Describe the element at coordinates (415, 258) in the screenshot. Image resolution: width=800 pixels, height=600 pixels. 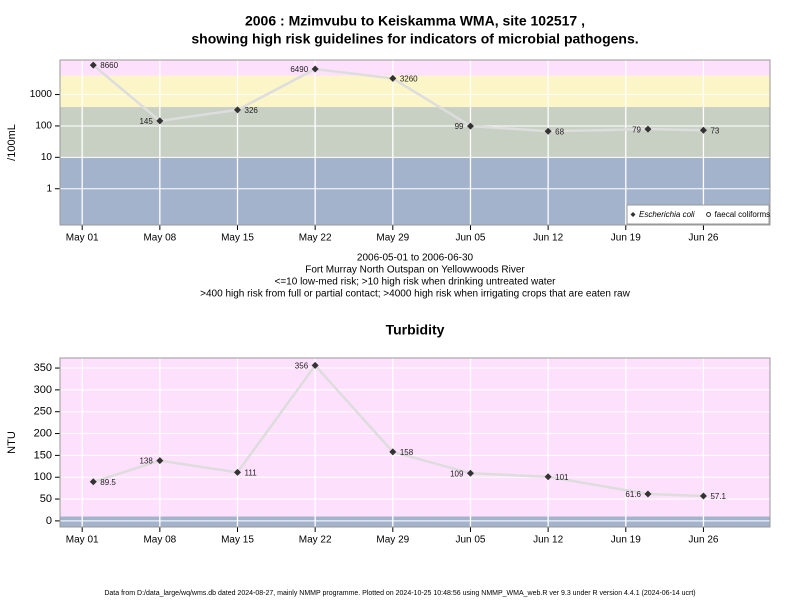
I see `note: 2006-05-01 to 2006-06-30` at that location.